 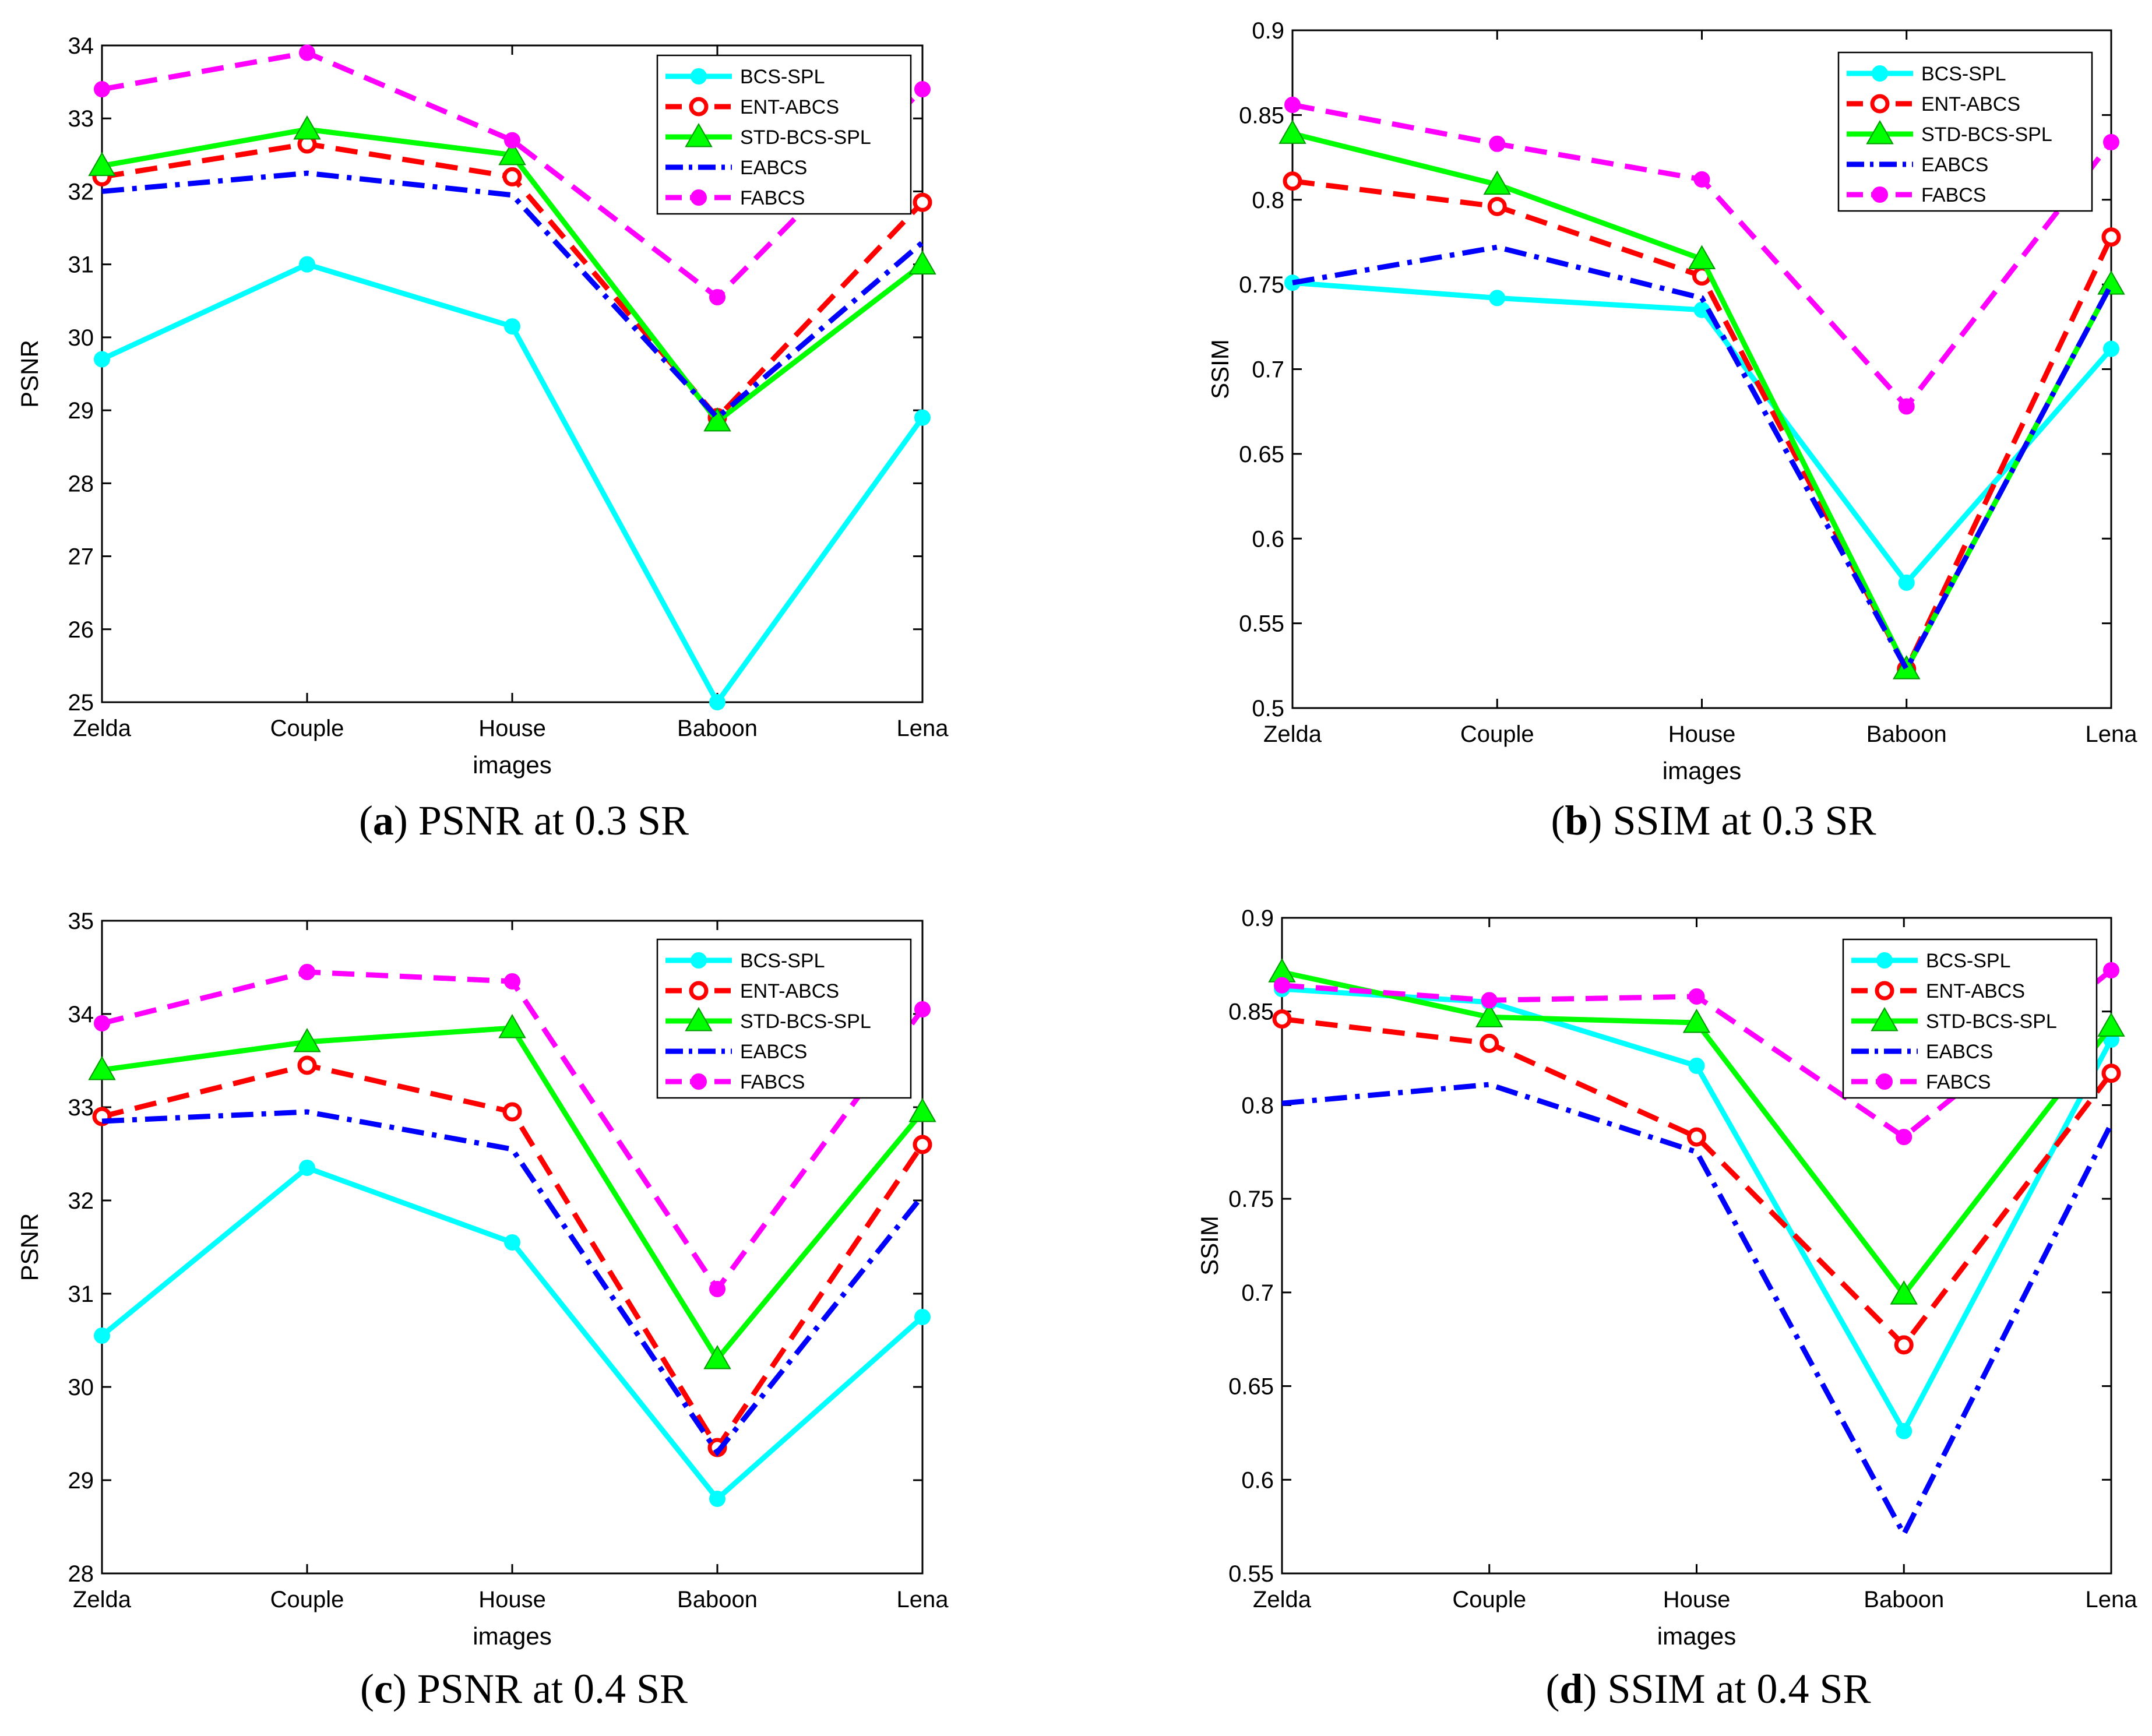 I want to click on y-tick-label: 0.65, so click(x=1251, y=1387).